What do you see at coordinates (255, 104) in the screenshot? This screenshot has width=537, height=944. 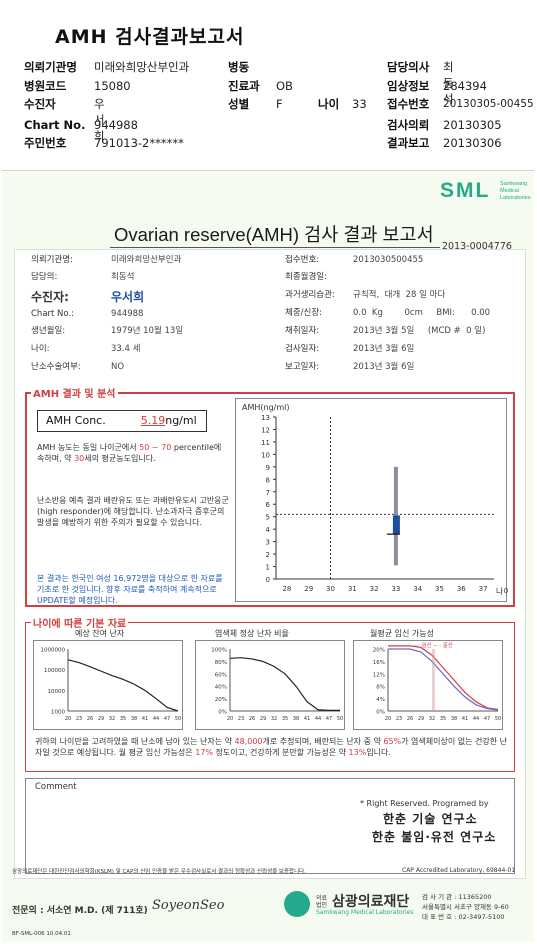 I see `header-field: 성별 F` at bounding box center [255, 104].